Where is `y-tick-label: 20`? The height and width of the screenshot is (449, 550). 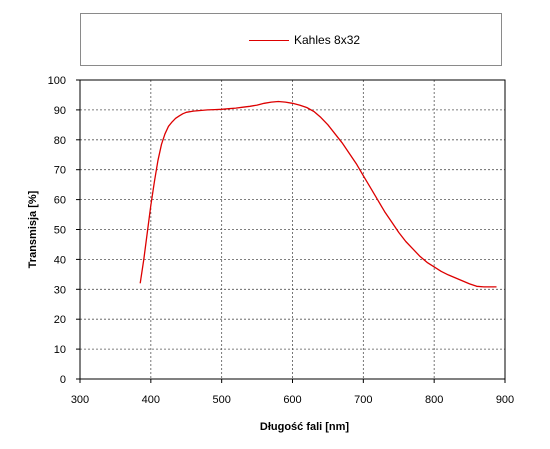 y-tick-label: 20 is located at coordinates (60, 320).